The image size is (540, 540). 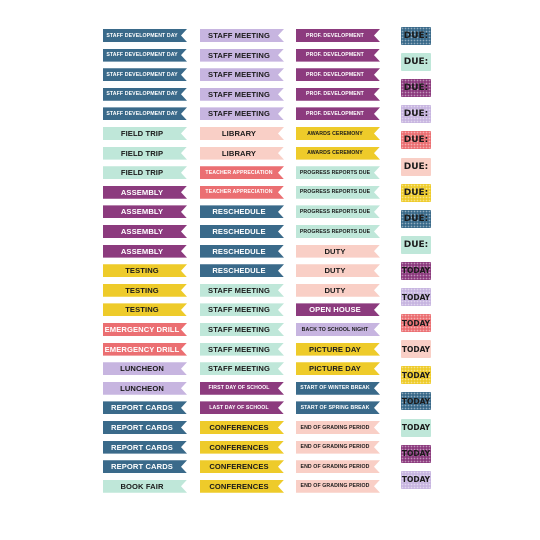 I want to click on sticker-flag: BACK TO SCHOOL NIGHT, so click(x=338, y=329).